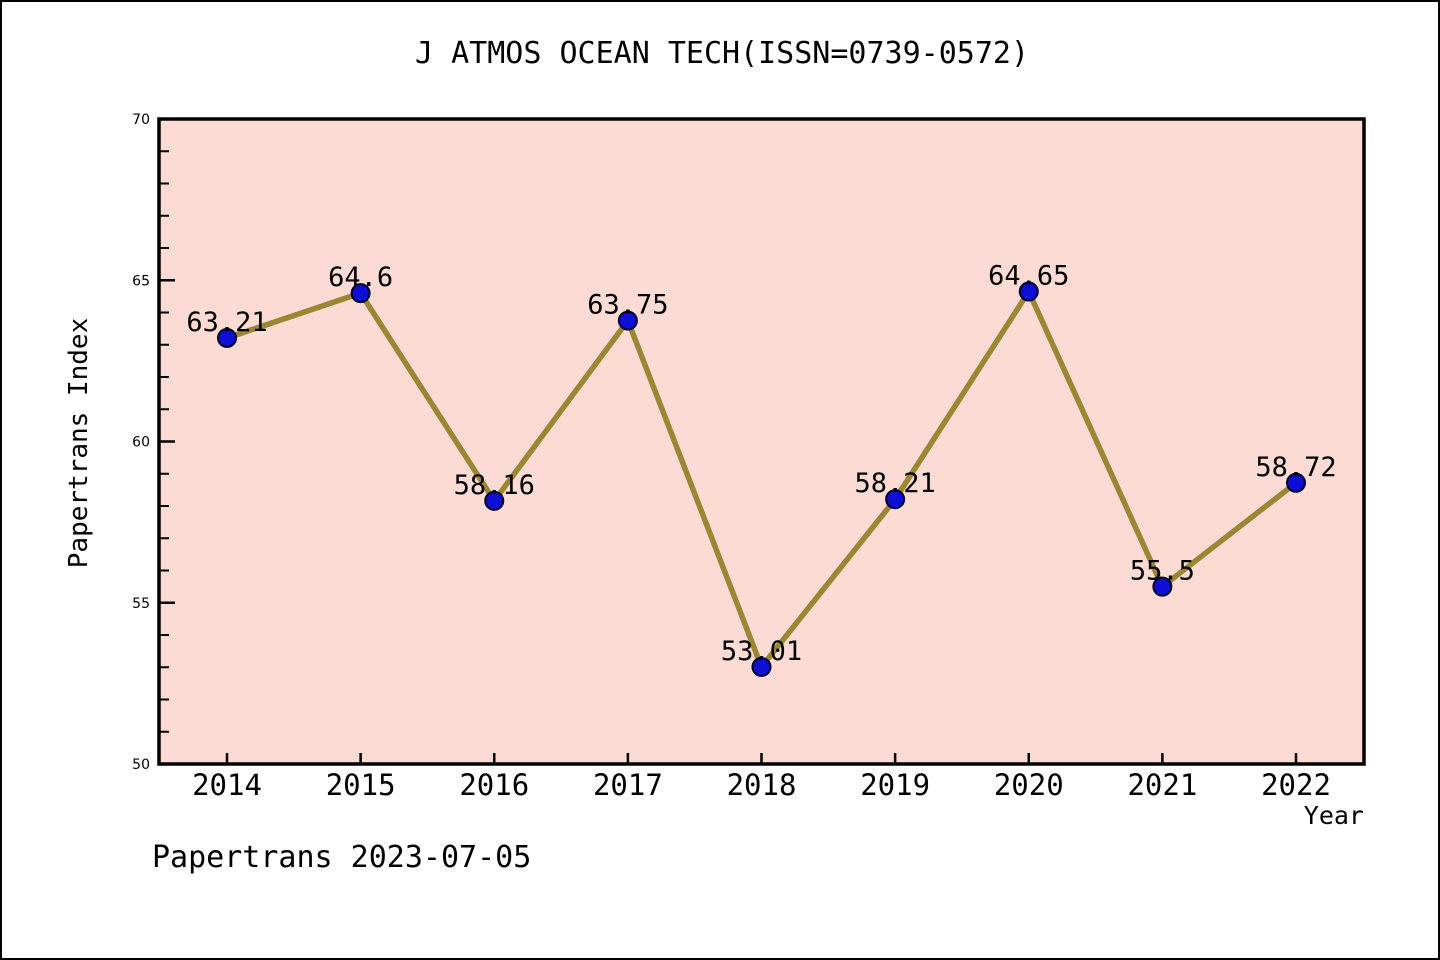 The width and height of the screenshot is (1440, 960). Describe the element at coordinates (141, 120) in the screenshot. I see `y-tick-label: 70` at that location.